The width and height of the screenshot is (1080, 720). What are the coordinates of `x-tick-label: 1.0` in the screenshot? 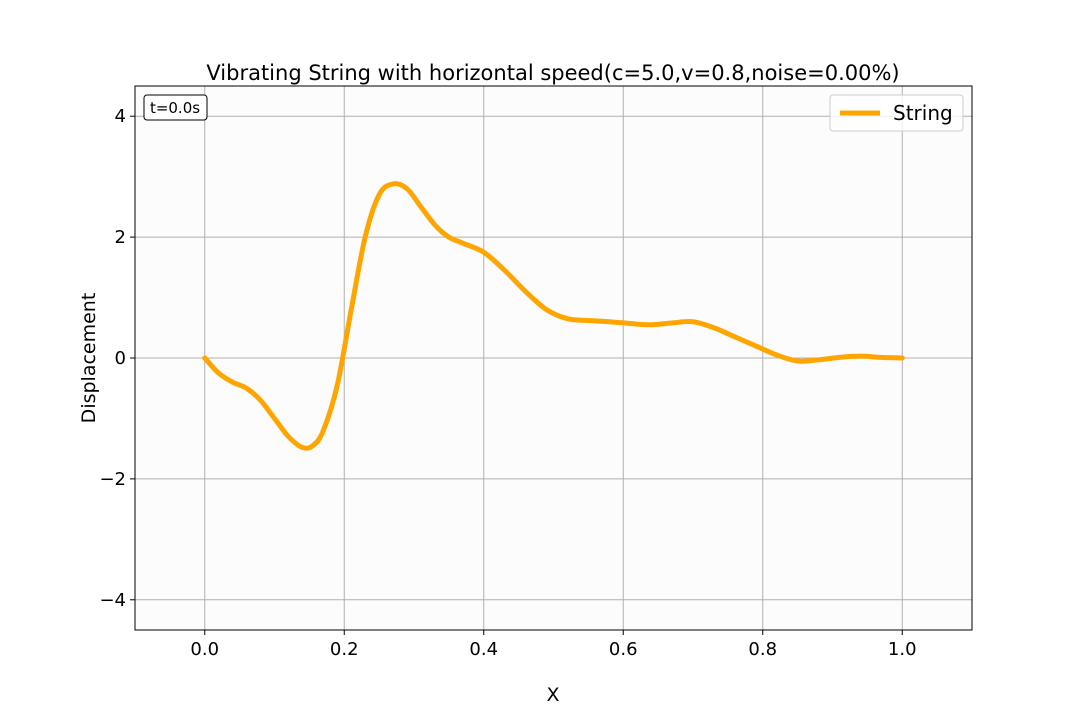 It's located at (902, 649).